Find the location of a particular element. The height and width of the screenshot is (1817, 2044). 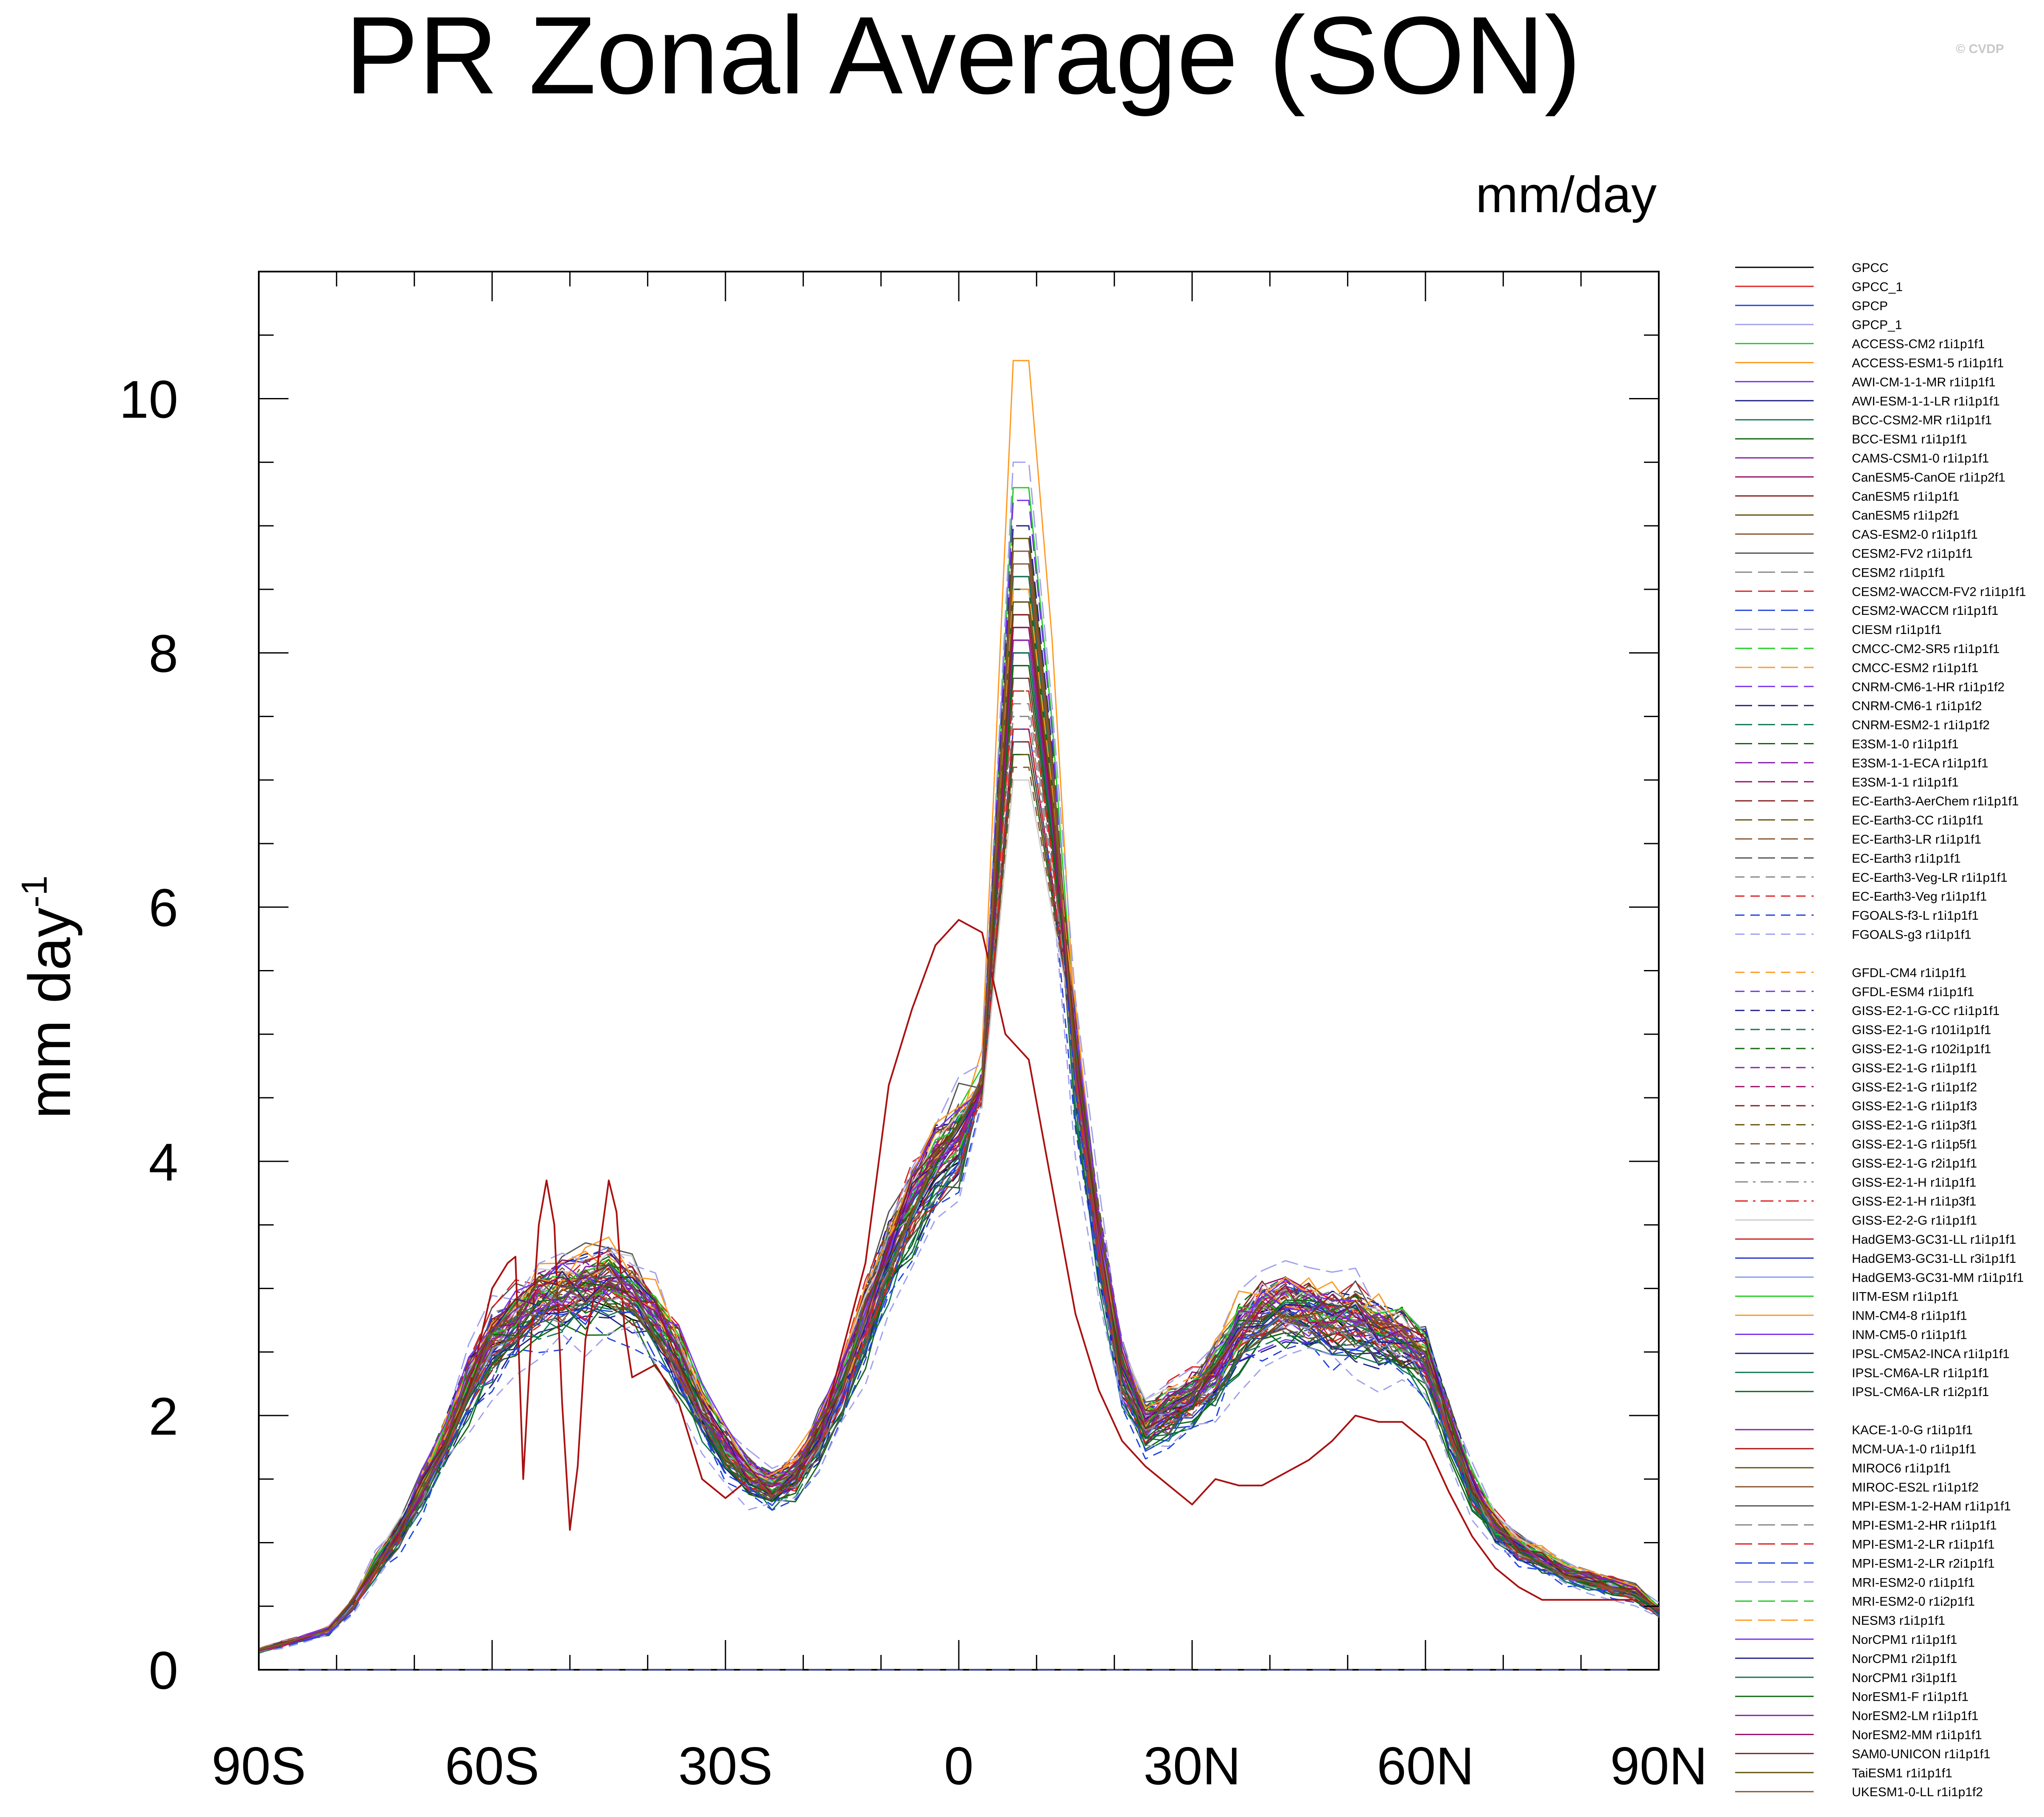

legend-label: GISS-E2-1-G r2i1p1f1 is located at coordinates (1914, 1163).